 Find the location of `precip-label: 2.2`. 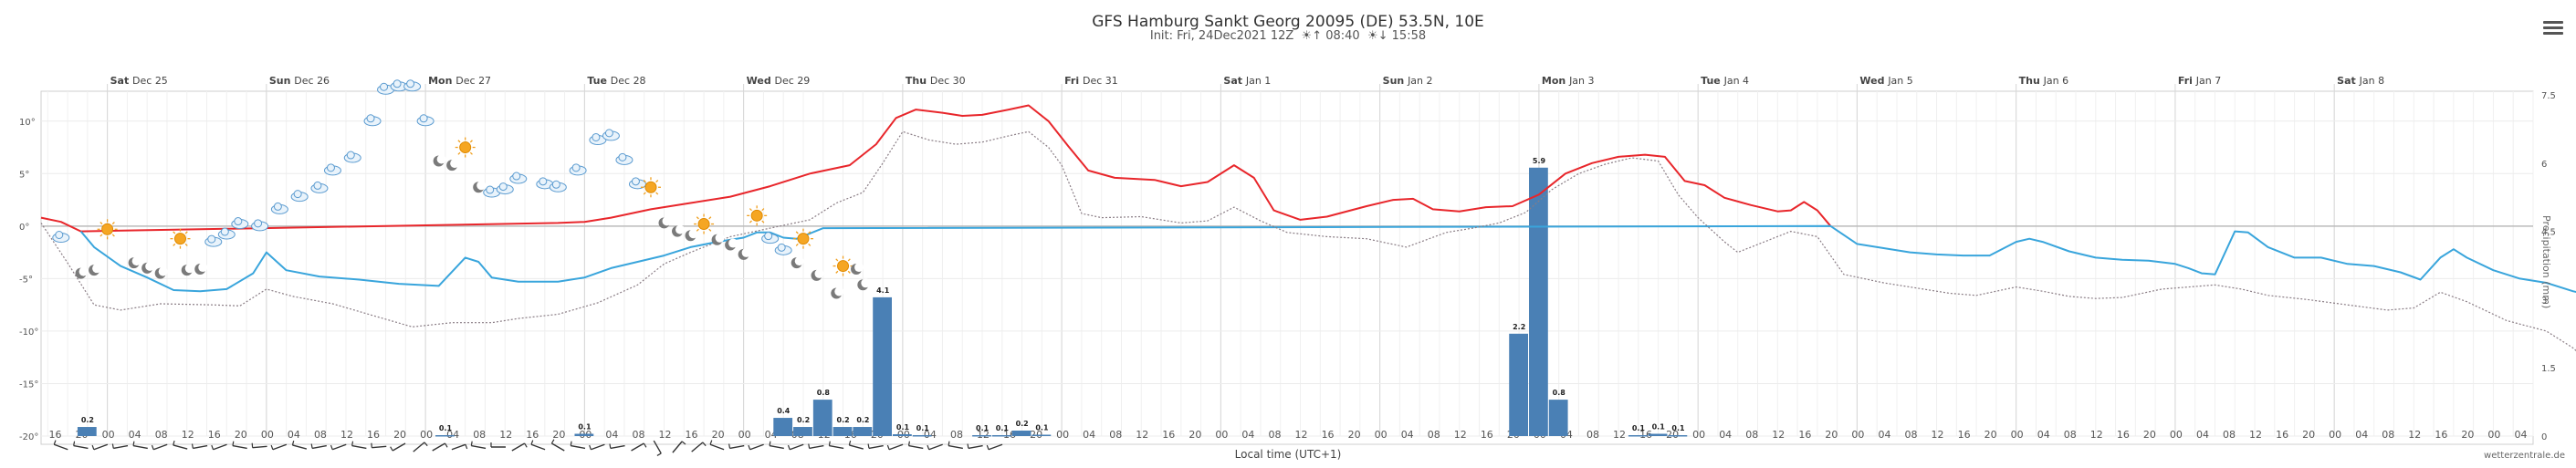

precip-label: 2.2 is located at coordinates (1519, 327).